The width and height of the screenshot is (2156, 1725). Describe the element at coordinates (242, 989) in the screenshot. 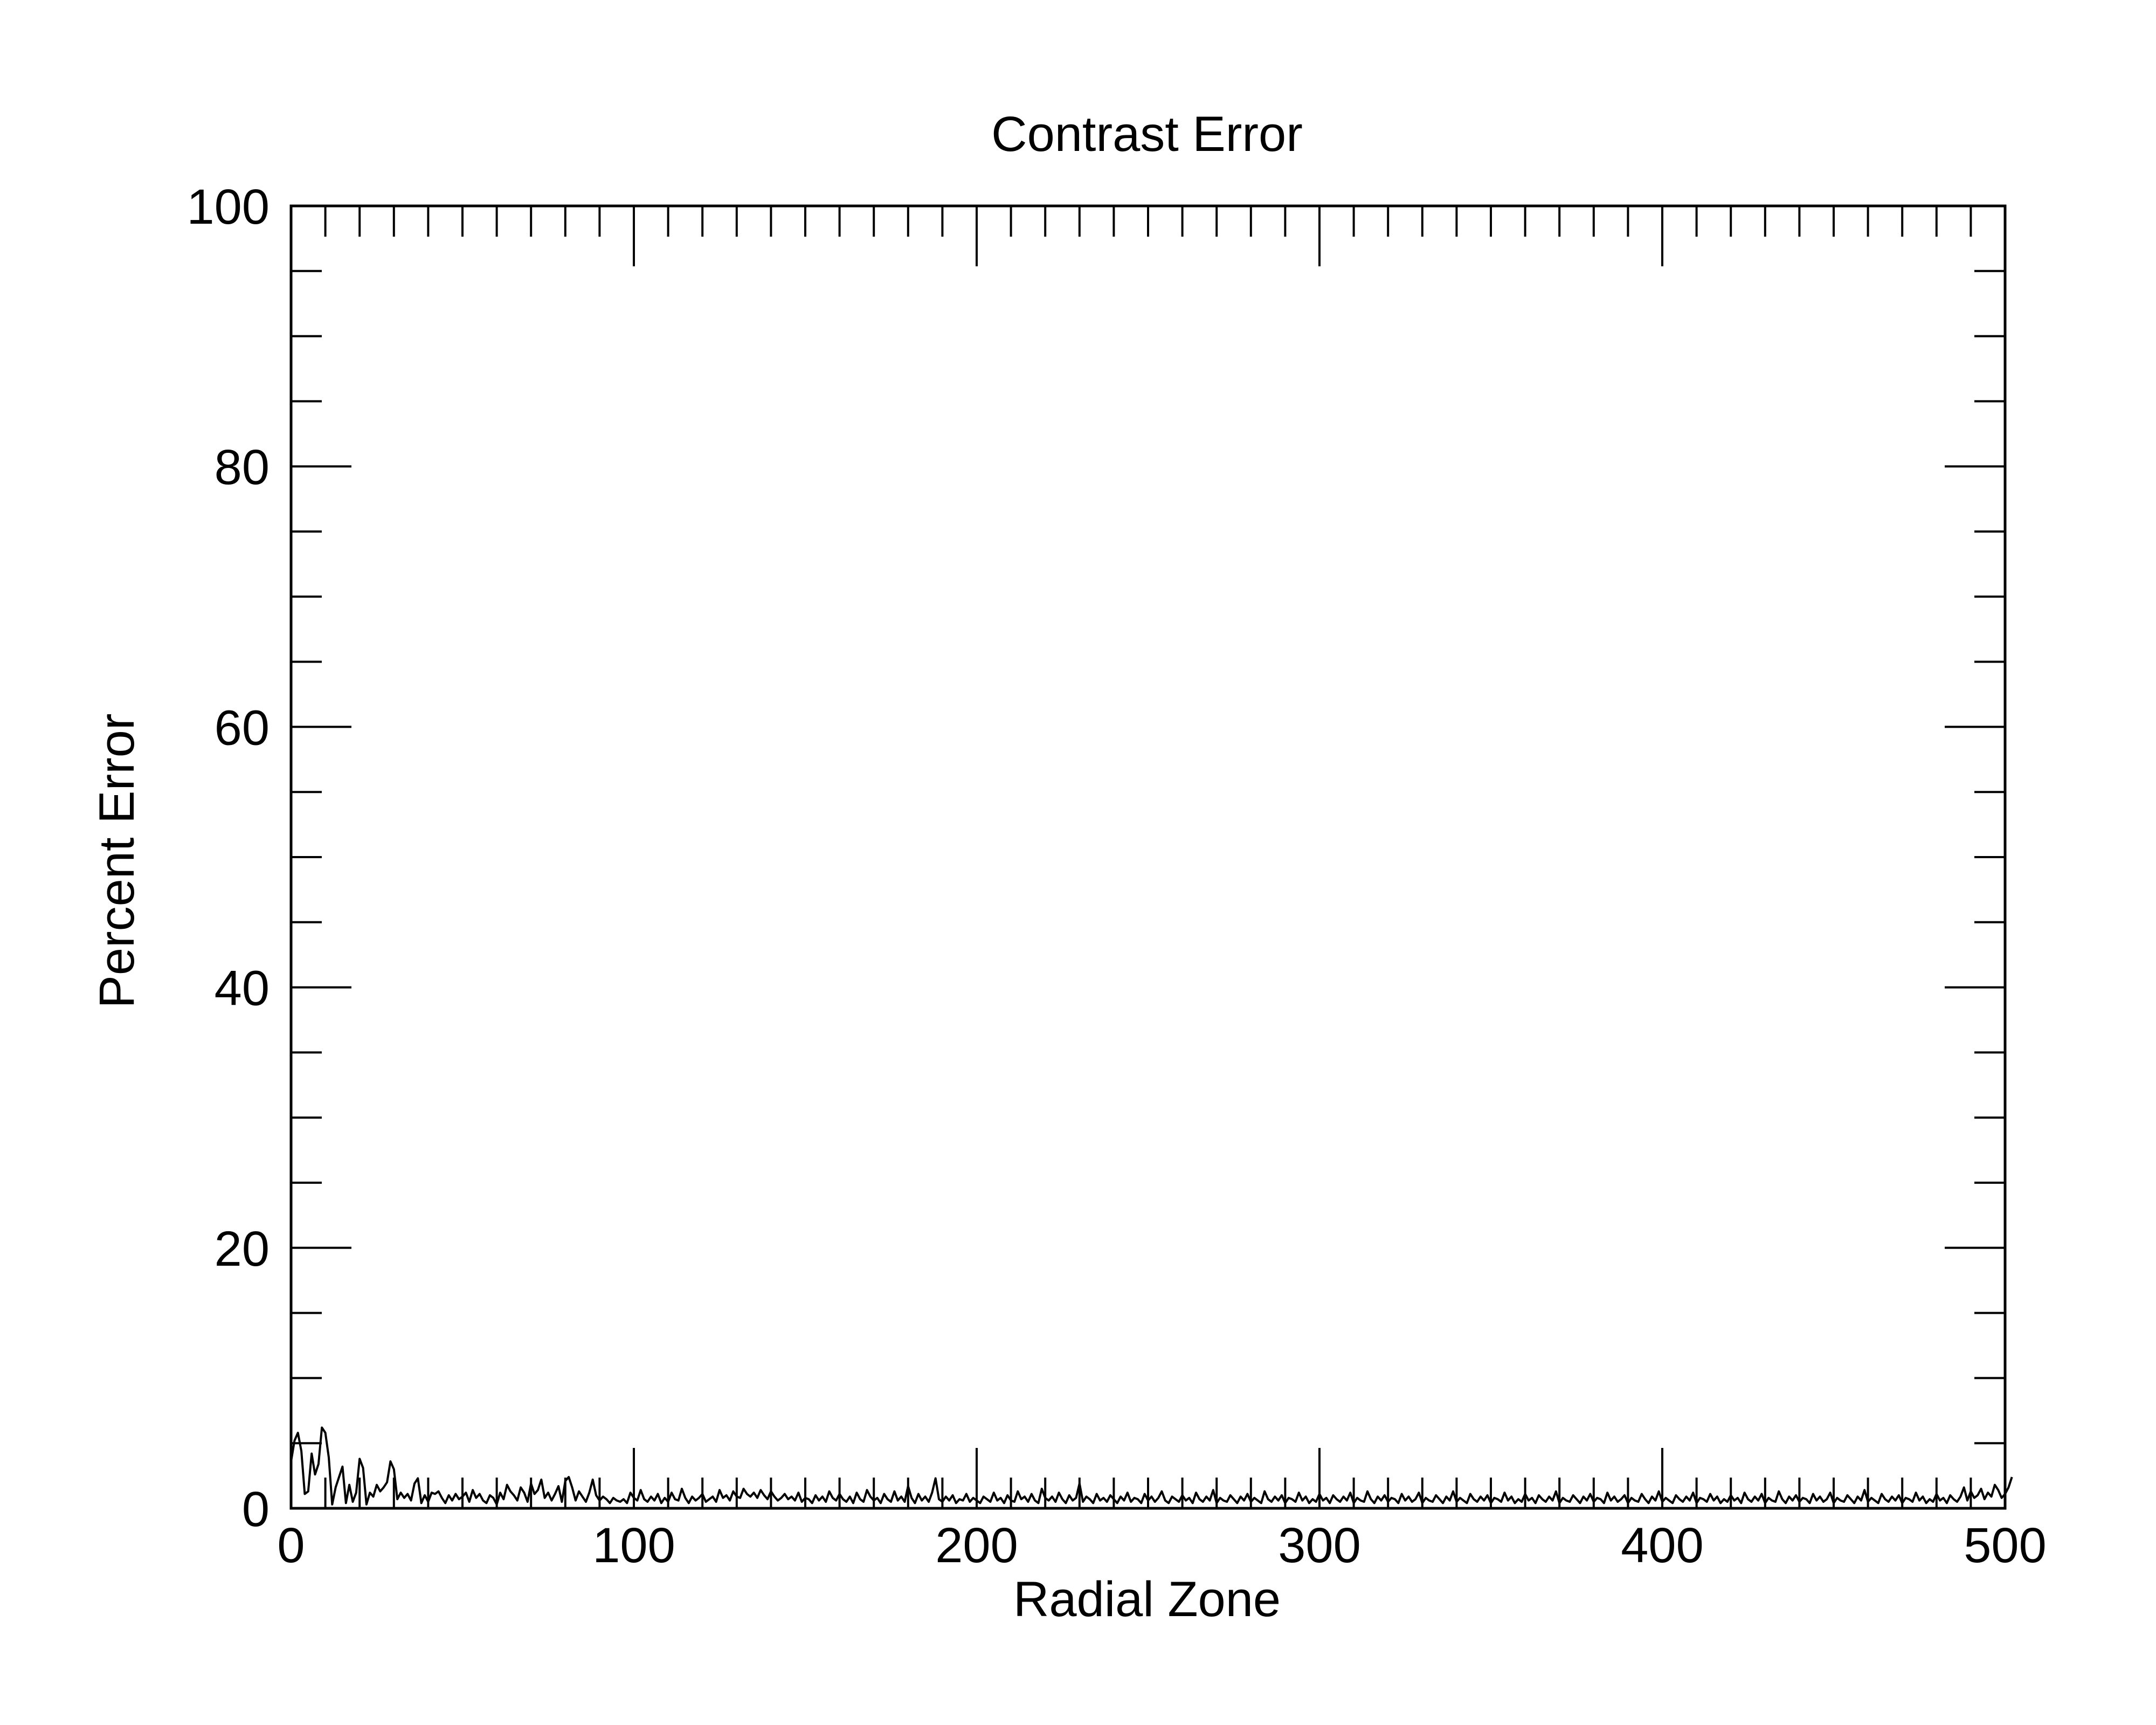

I see `y-tick-label: 40` at that location.